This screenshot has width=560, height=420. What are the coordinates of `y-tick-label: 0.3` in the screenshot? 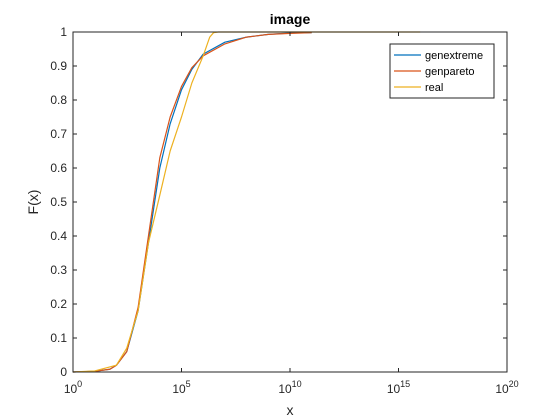 It's located at (58, 270).